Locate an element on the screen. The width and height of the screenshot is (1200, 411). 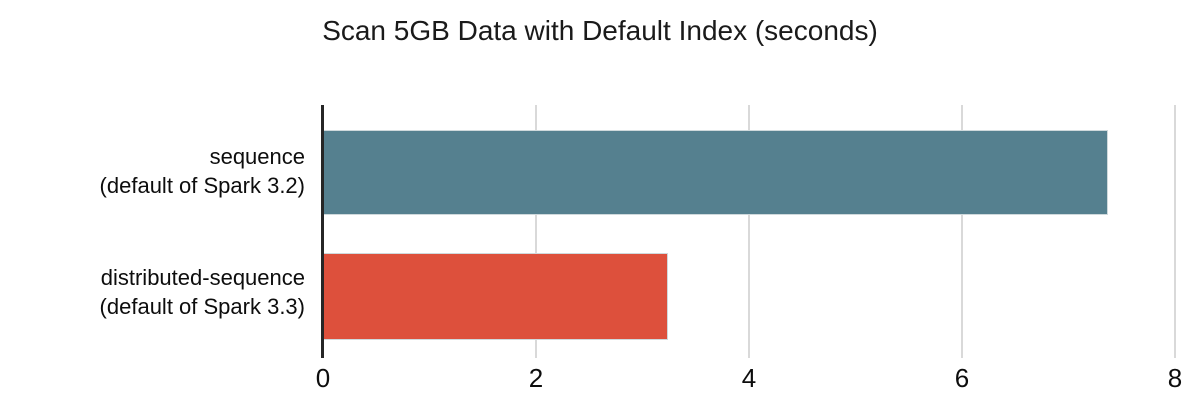
y-axis-label-sequence: sequence (default of Spark 3.2) is located at coordinates (152, 171).